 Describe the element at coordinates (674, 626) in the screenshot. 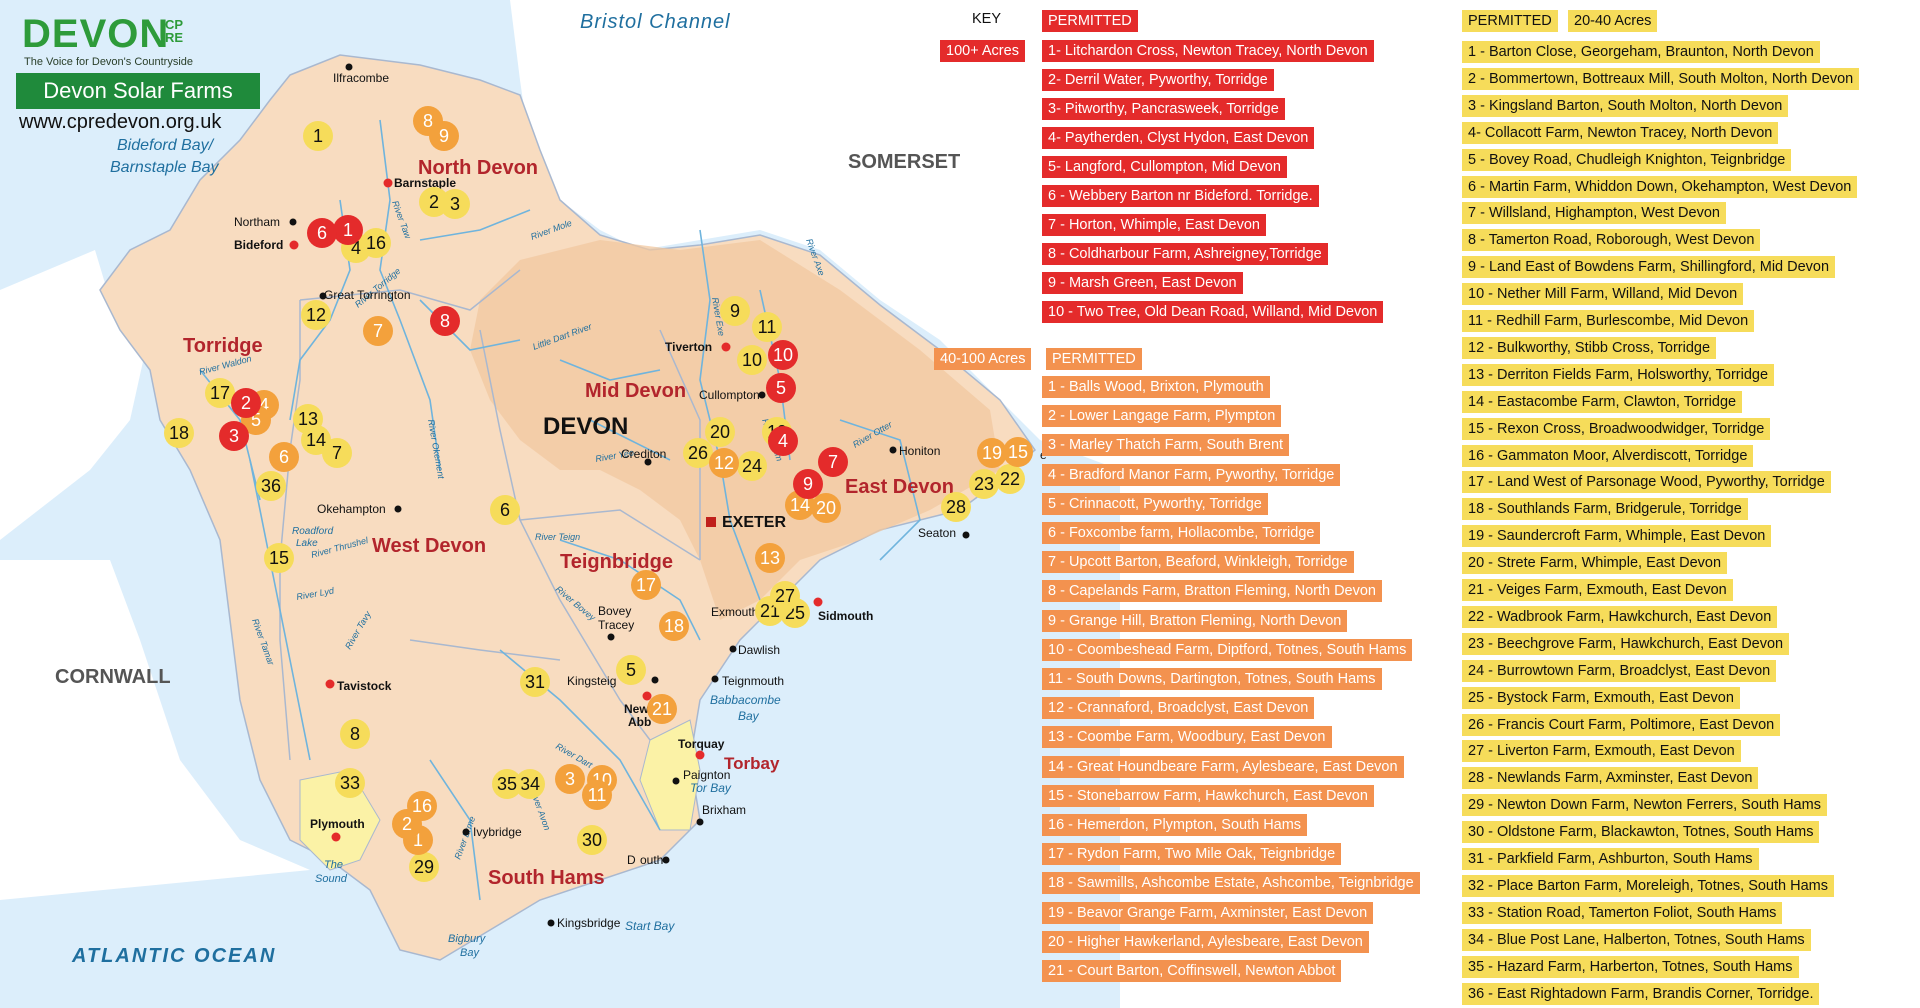

I see `orange-farm-marker-18: 18` at that location.